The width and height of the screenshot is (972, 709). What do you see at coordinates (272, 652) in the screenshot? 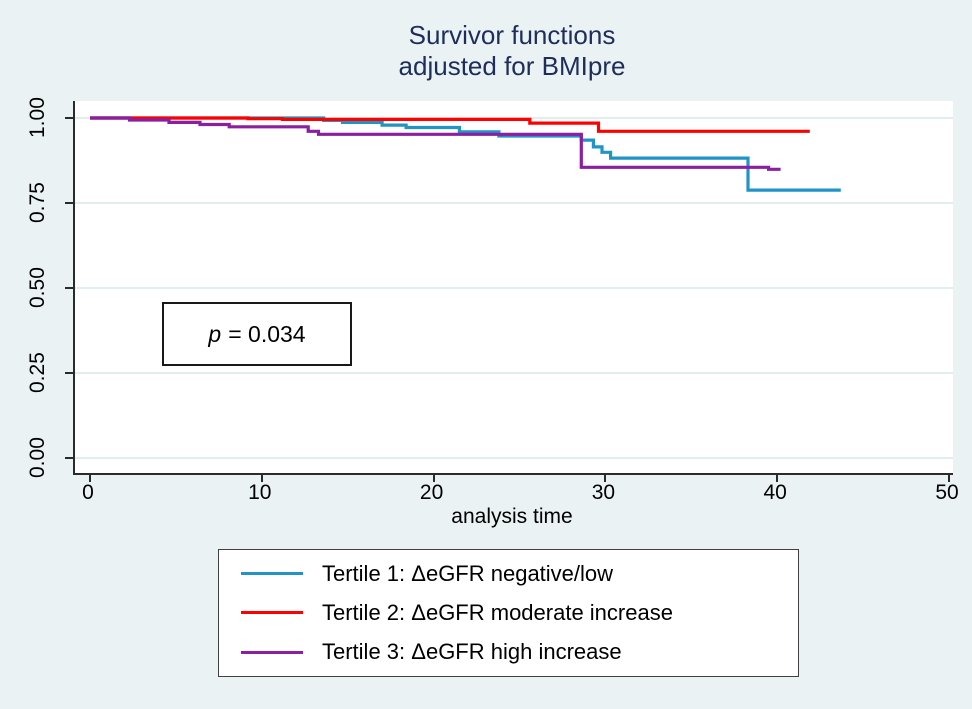
I see `legend-line-sample-purple` at bounding box center [272, 652].